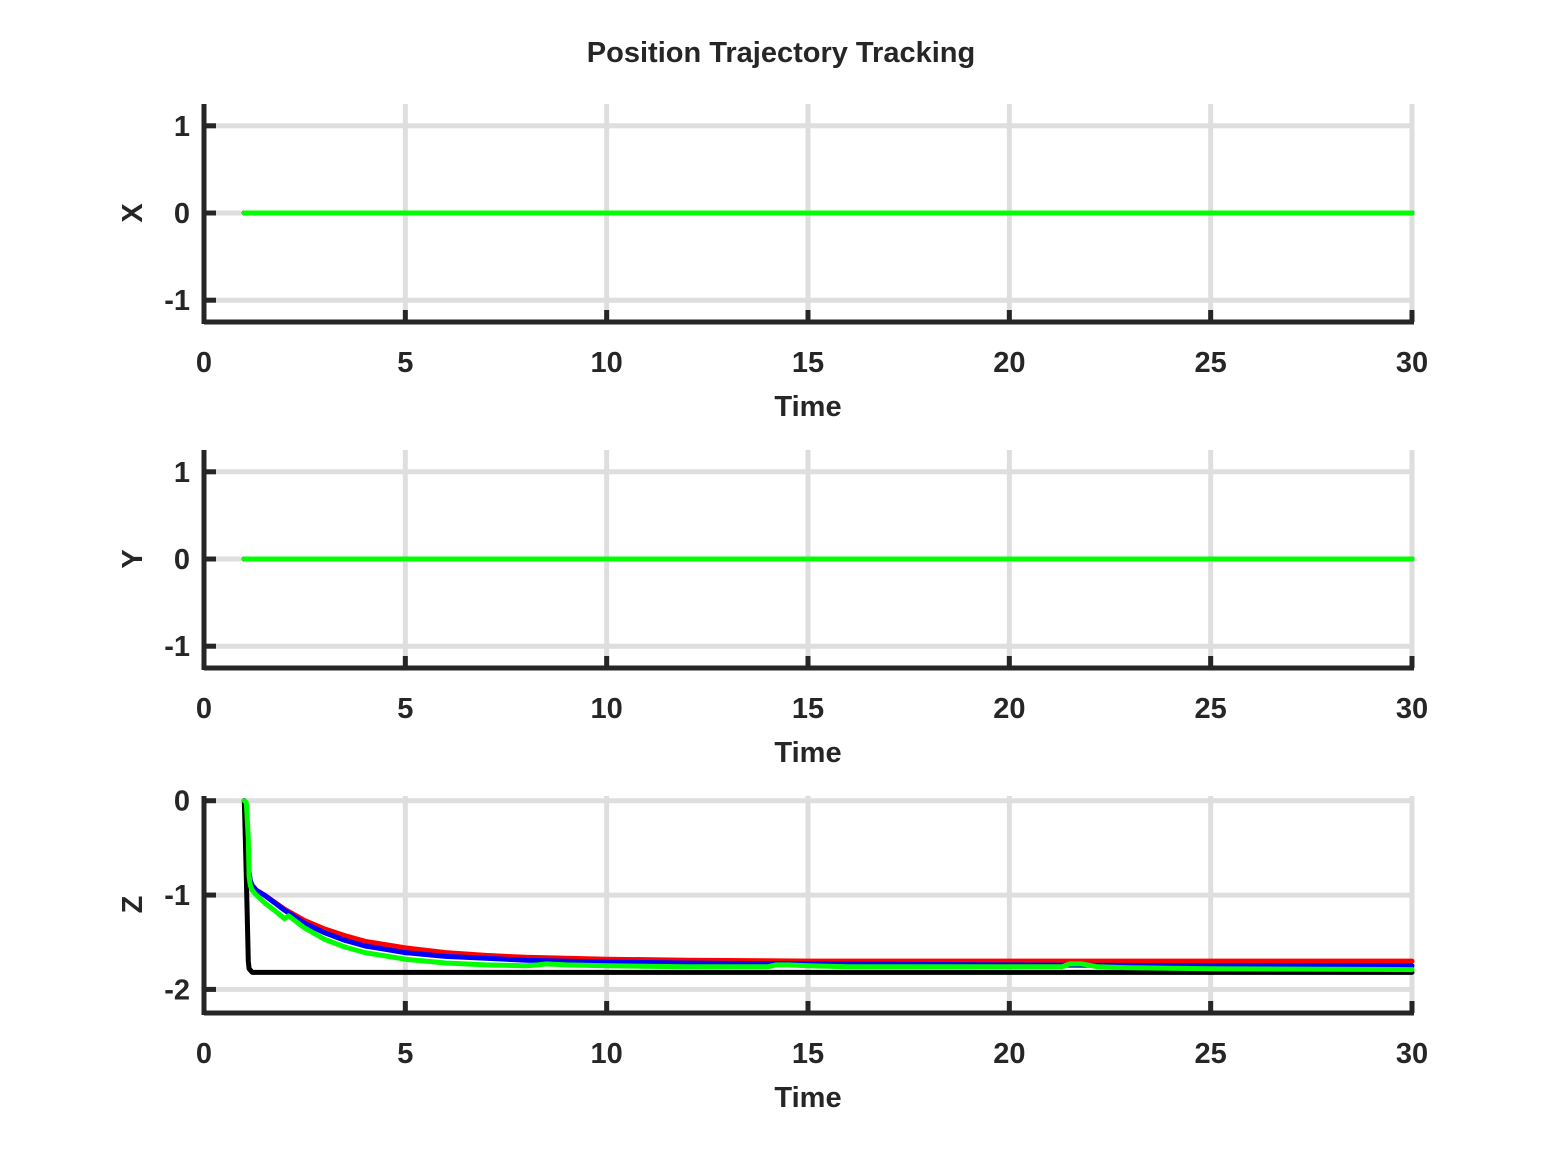 Image resolution: width=1561 pixels, height=1170 pixels. Describe the element at coordinates (133, 213) in the screenshot. I see `y-axis-label: X` at that location.